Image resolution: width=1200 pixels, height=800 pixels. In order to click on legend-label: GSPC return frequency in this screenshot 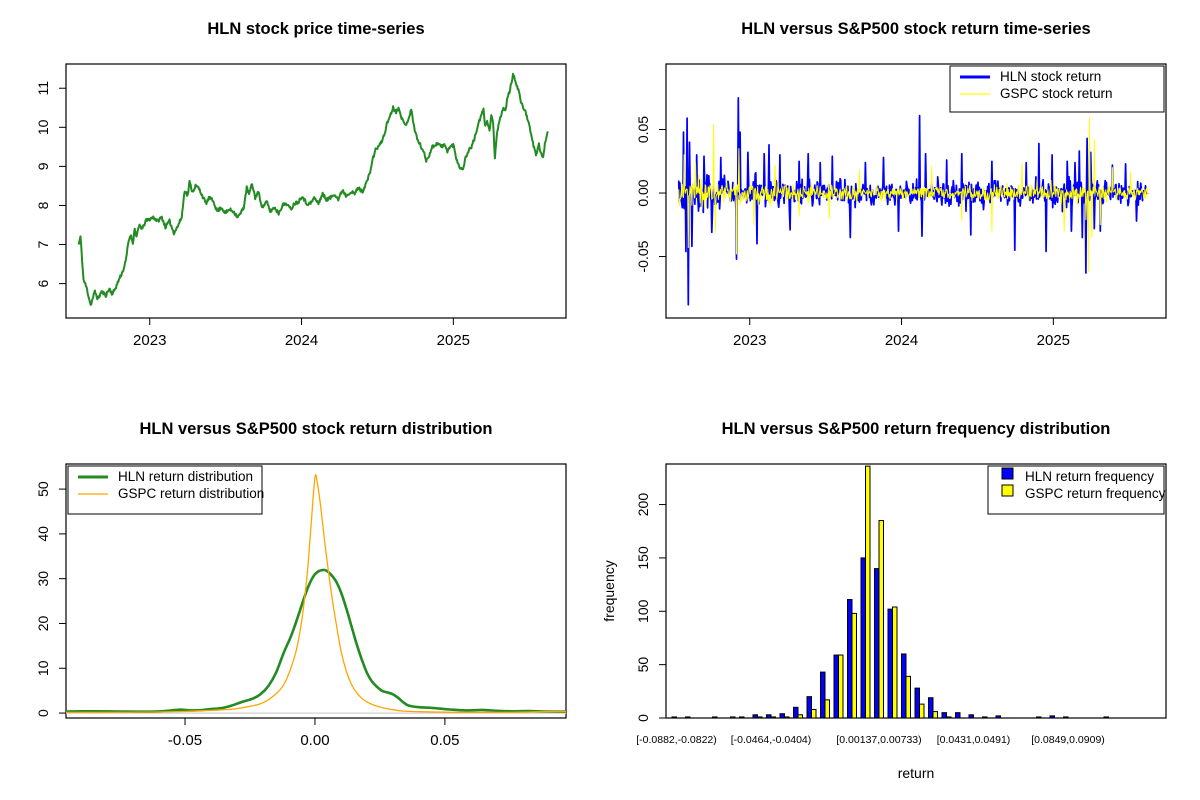, I will do `click(1095, 493)`.